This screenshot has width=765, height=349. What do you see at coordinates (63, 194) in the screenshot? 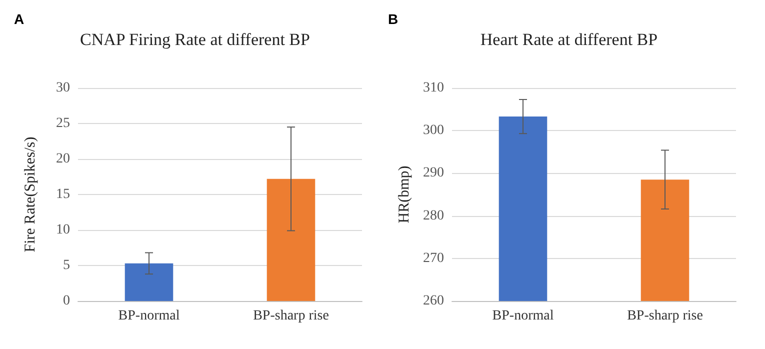
I see `y-tick-label: 15` at bounding box center [63, 194].